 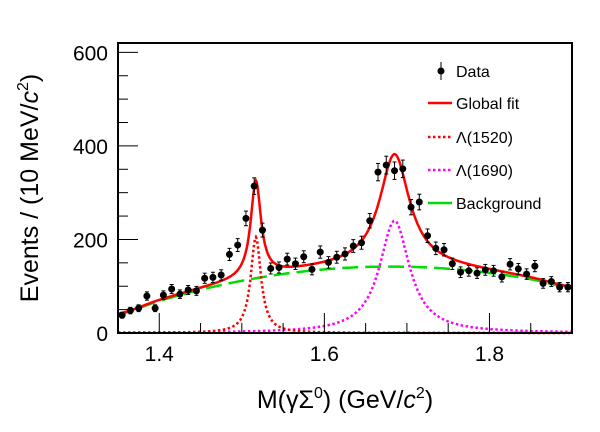 I want to click on legend-l1520: Λ(1520), so click(x=470, y=138).